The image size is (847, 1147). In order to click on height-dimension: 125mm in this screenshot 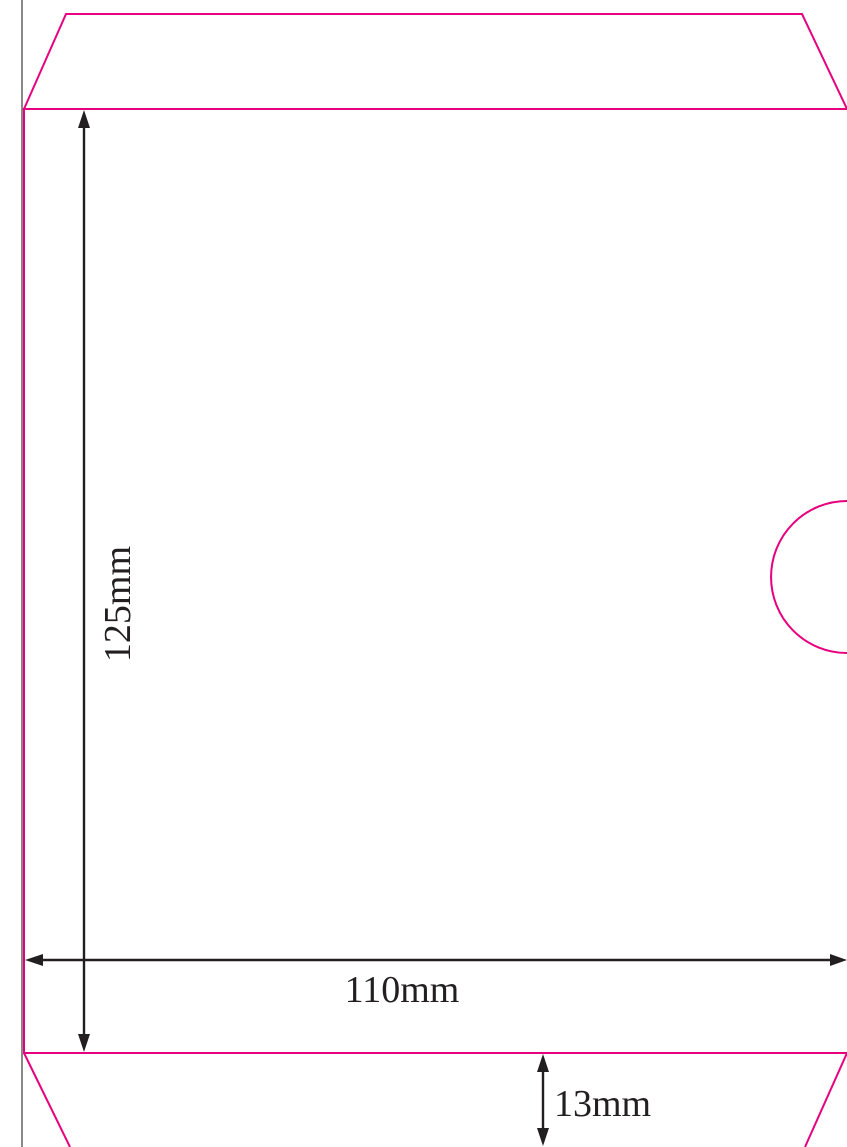, I will do `click(108, 581)`.